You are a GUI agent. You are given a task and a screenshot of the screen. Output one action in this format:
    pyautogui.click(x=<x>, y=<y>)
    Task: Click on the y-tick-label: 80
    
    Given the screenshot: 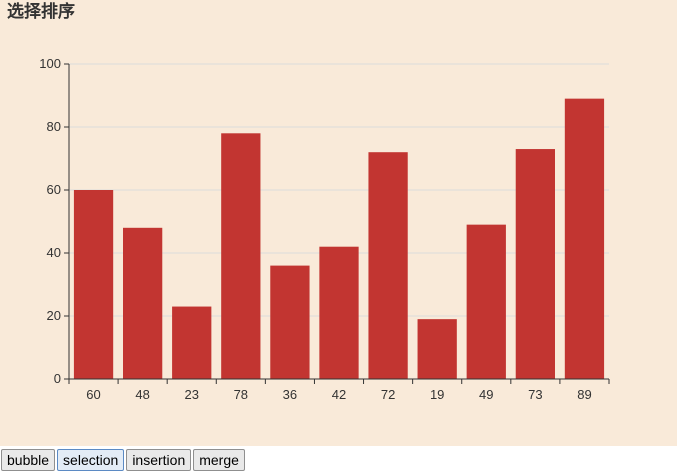 What is the action you would take?
    pyautogui.click(x=54, y=126)
    